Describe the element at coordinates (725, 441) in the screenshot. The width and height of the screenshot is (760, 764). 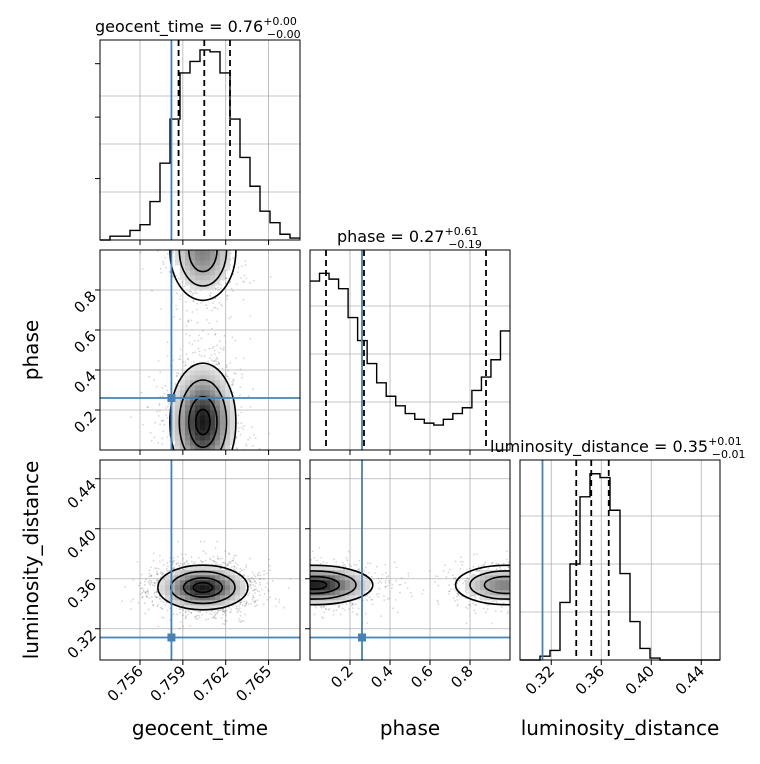
I see `title-plus: +0.01` at that location.